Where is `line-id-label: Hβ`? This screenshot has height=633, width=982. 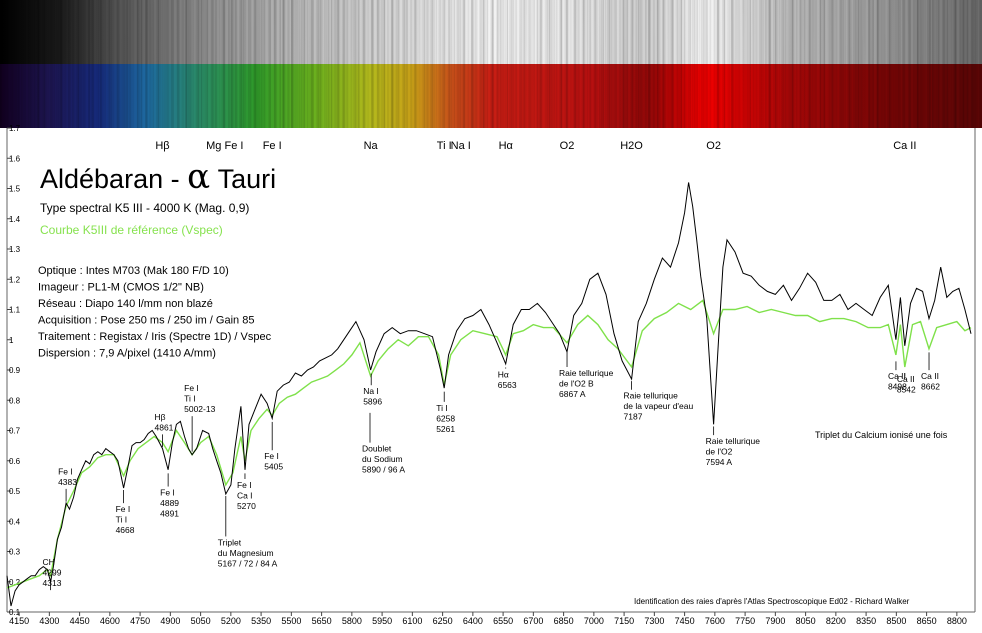 line-id-label: Hβ is located at coordinates (162, 146).